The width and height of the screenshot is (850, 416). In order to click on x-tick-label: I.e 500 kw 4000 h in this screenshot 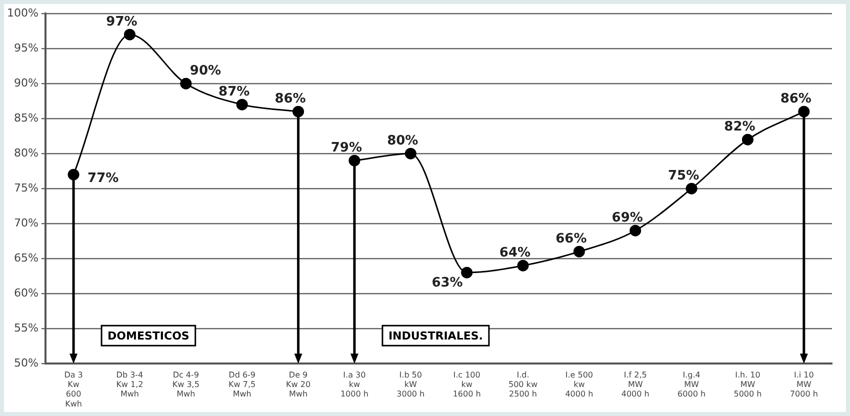, I will do `click(579, 384)`.